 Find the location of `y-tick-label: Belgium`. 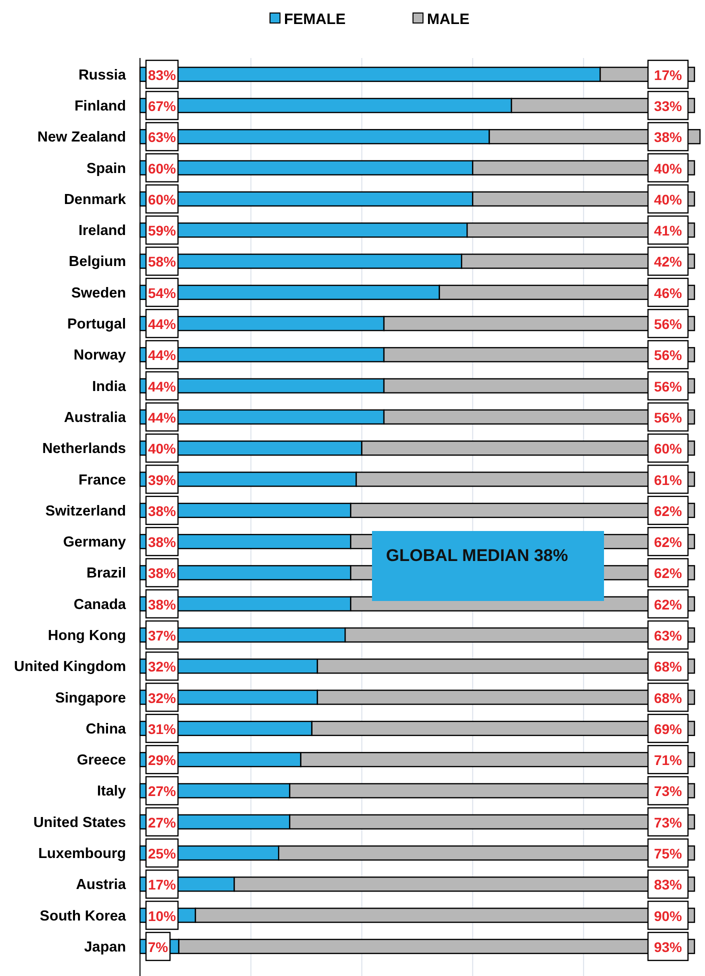

y-tick-label: Belgium is located at coordinates (97, 262).